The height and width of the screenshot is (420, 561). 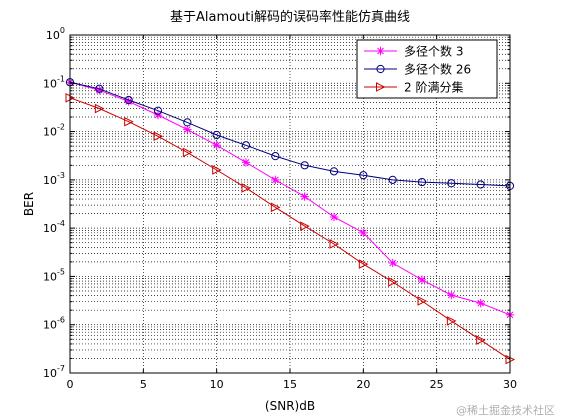 I want to click on y-tick-label: 10⁻⁴, so click(x=54, y=227).